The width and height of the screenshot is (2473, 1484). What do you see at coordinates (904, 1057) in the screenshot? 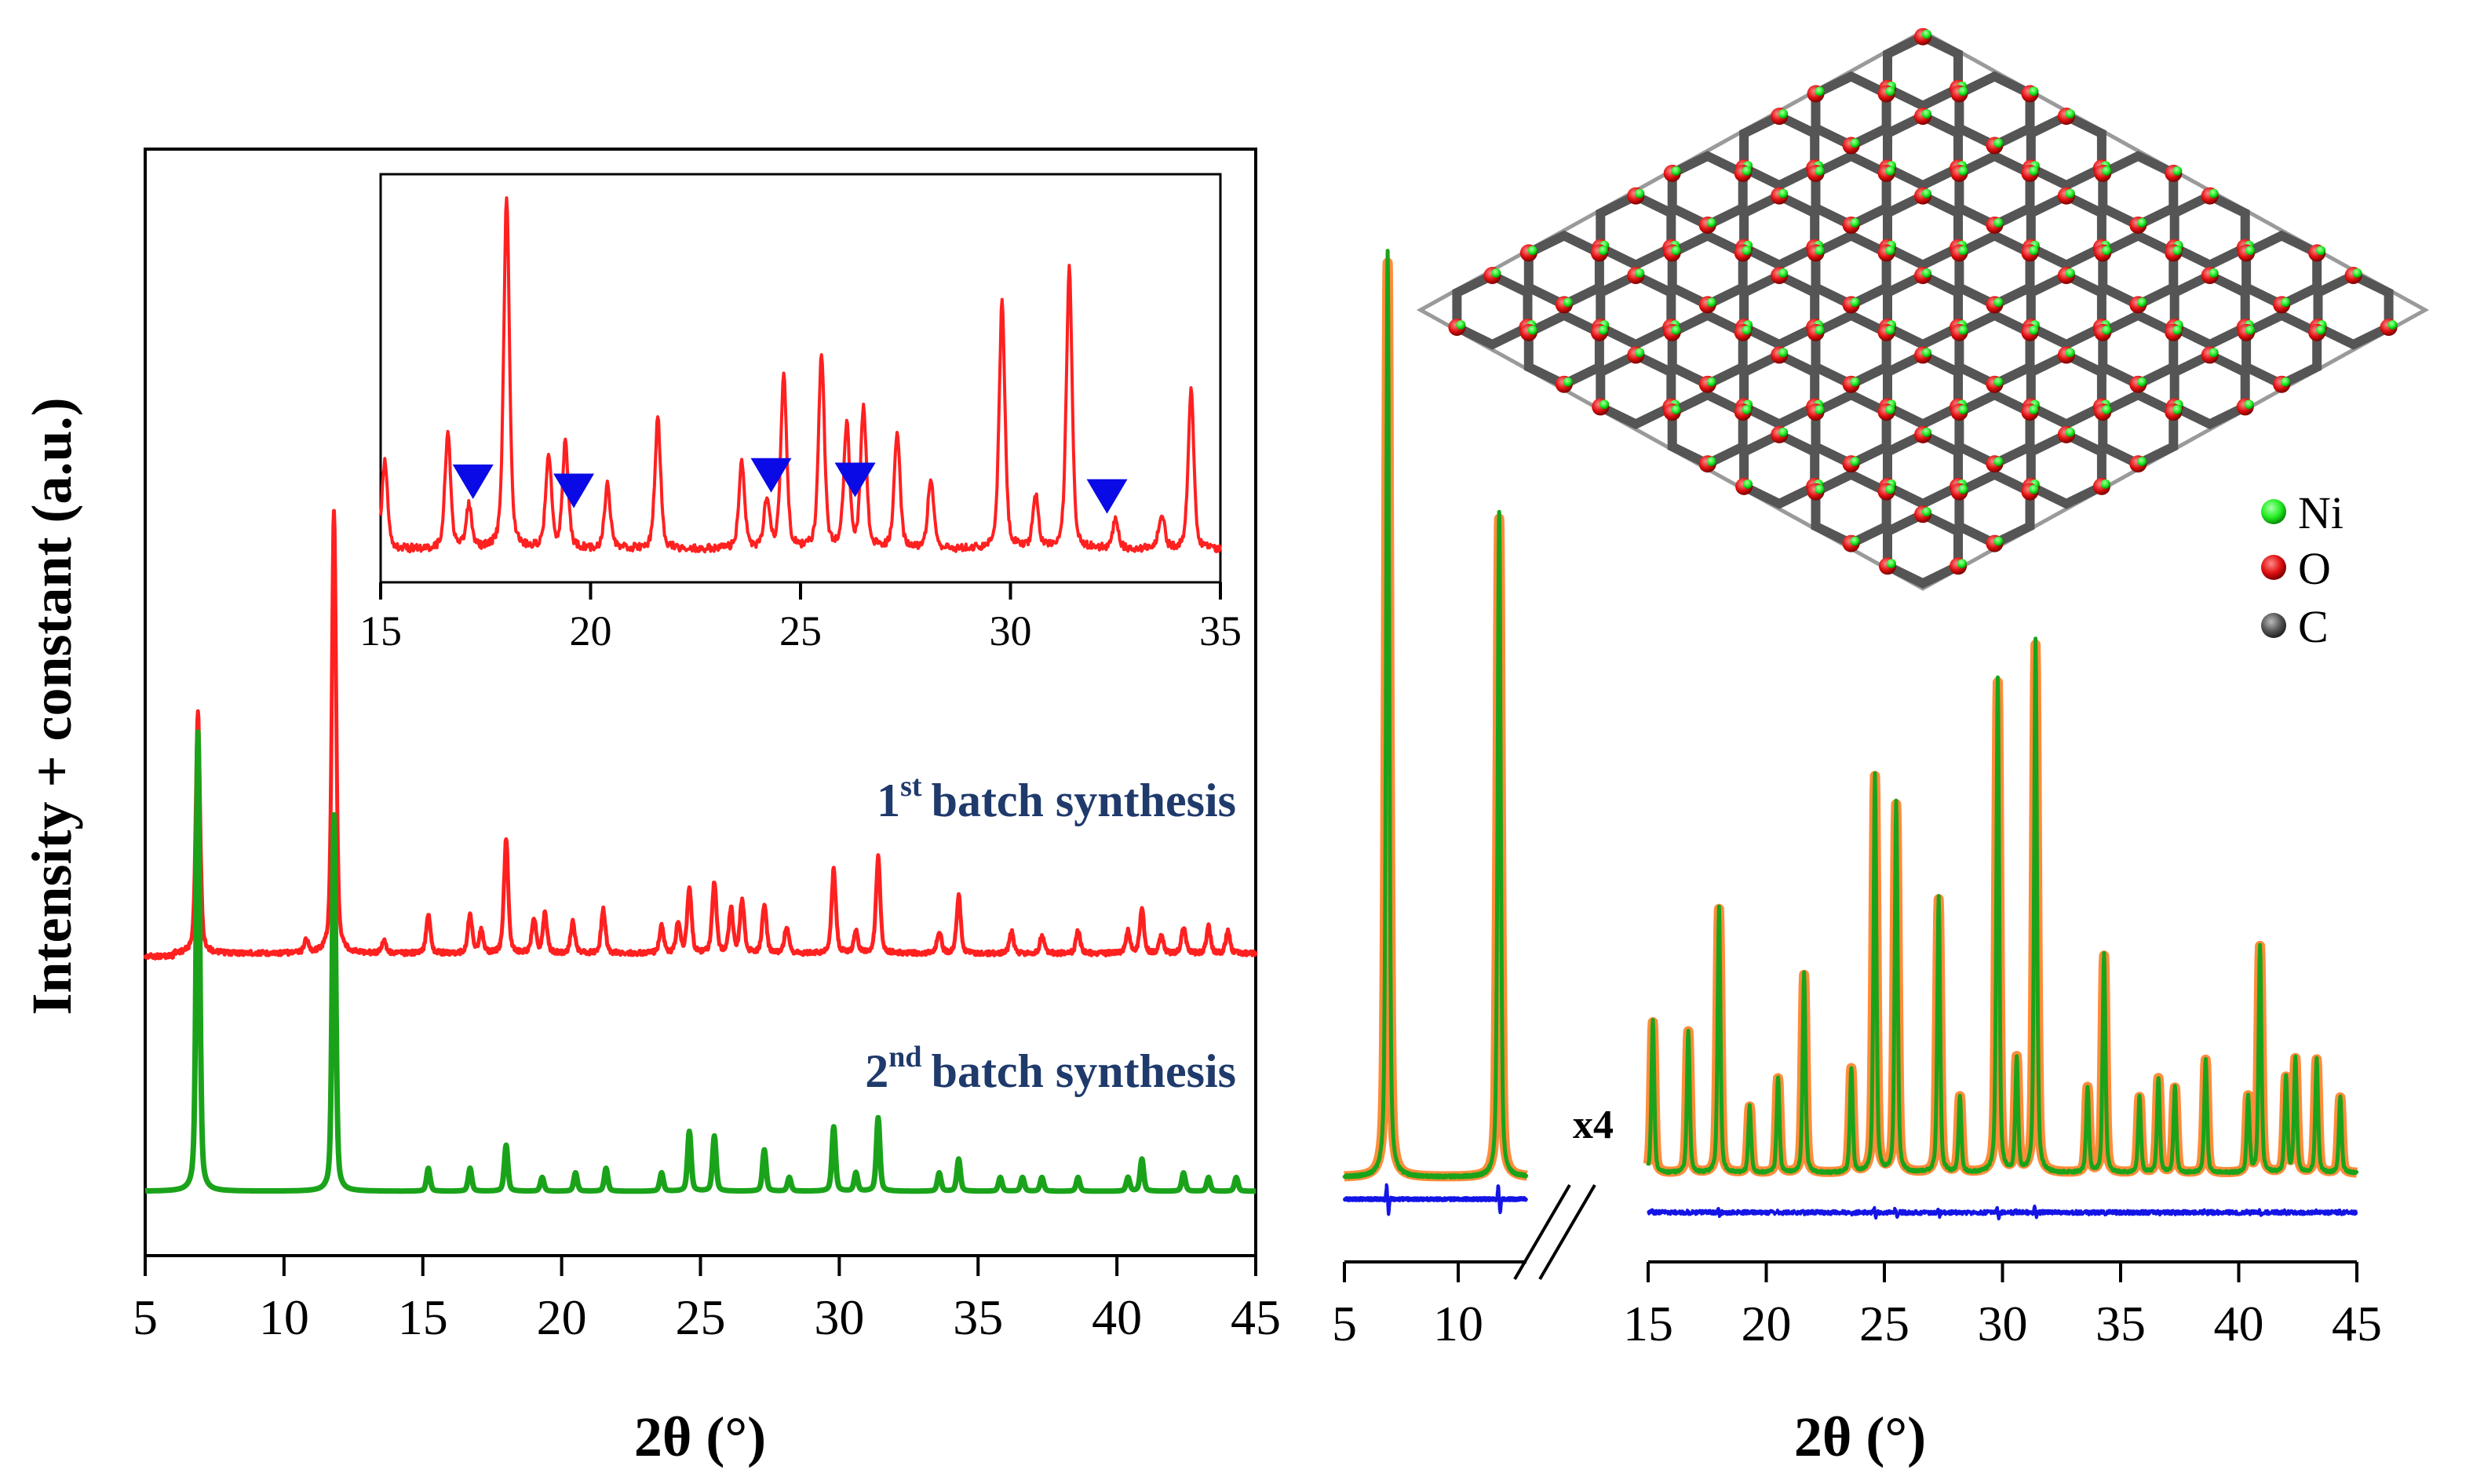
I see `series-label-2nd-sup: nd` at bounding box center [904, 1057].